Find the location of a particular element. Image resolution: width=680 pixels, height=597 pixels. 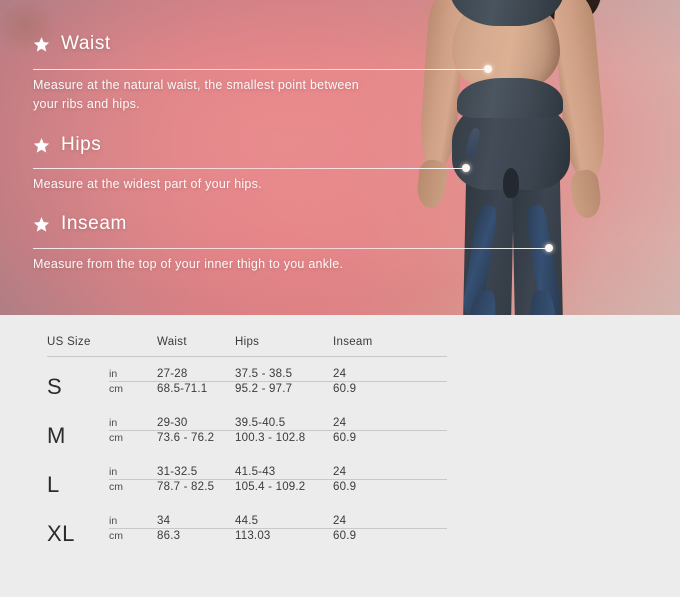

hips-value: 105.4 - 109.2 is located at coordinates (270, 487).